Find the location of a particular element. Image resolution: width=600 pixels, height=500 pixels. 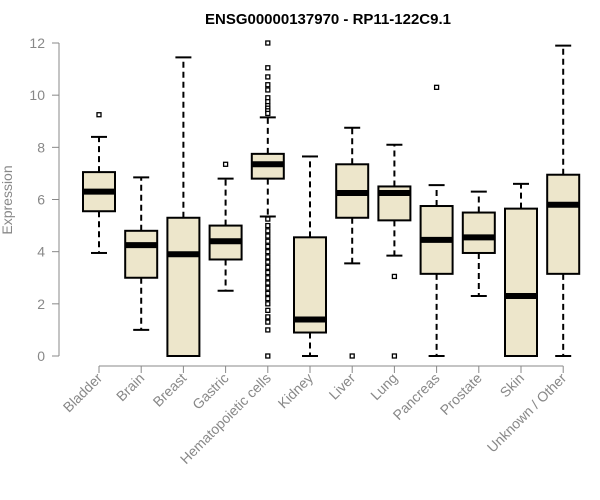

x-tick-label: Breast is located at coordinates (170, 390).